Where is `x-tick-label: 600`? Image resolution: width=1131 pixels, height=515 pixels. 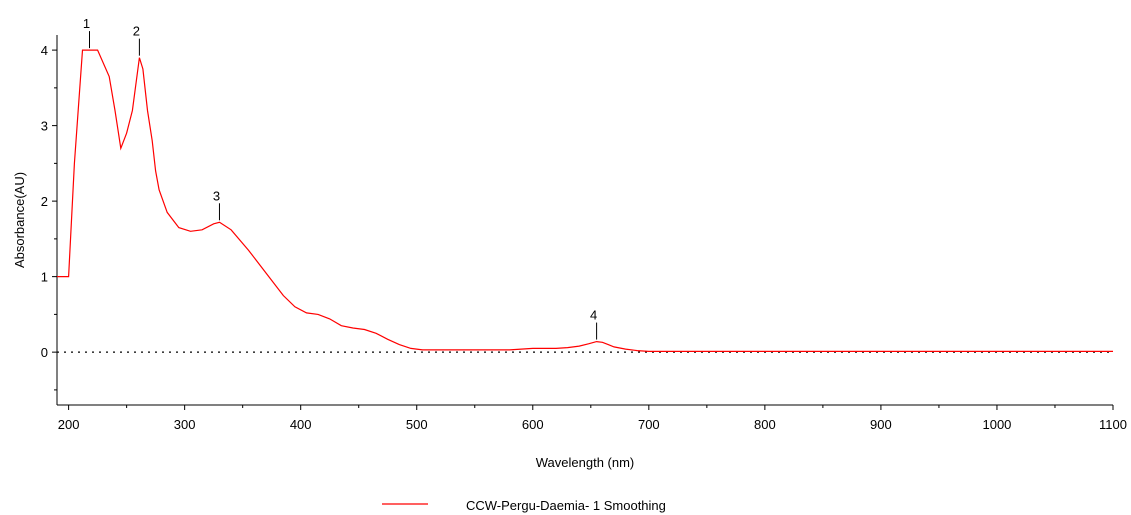 x-tick-label: 600 is located at coordinates (533, 424).